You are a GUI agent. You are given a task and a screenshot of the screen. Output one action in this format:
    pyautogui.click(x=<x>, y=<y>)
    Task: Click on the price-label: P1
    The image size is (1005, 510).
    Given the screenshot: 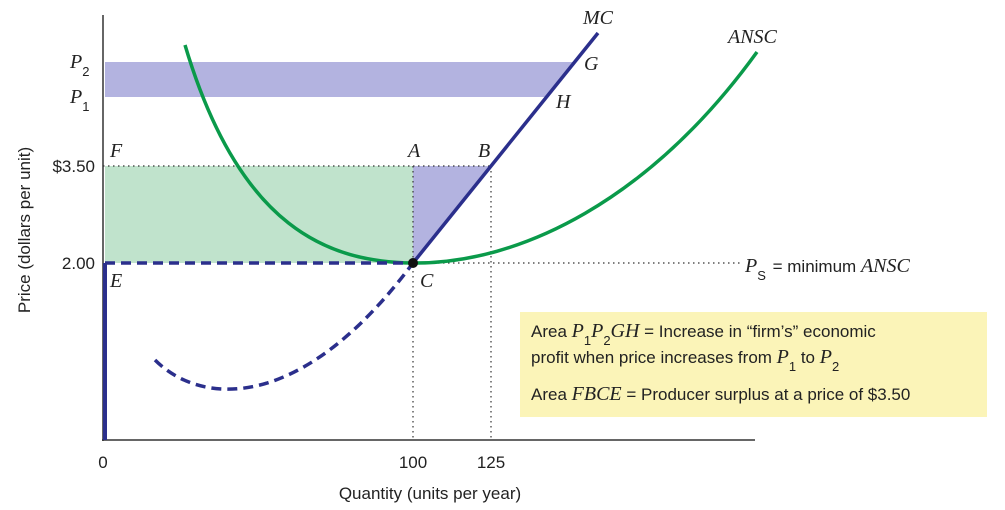 What is the action you would take?
    pyautogui.click(x=79, y=100)
    